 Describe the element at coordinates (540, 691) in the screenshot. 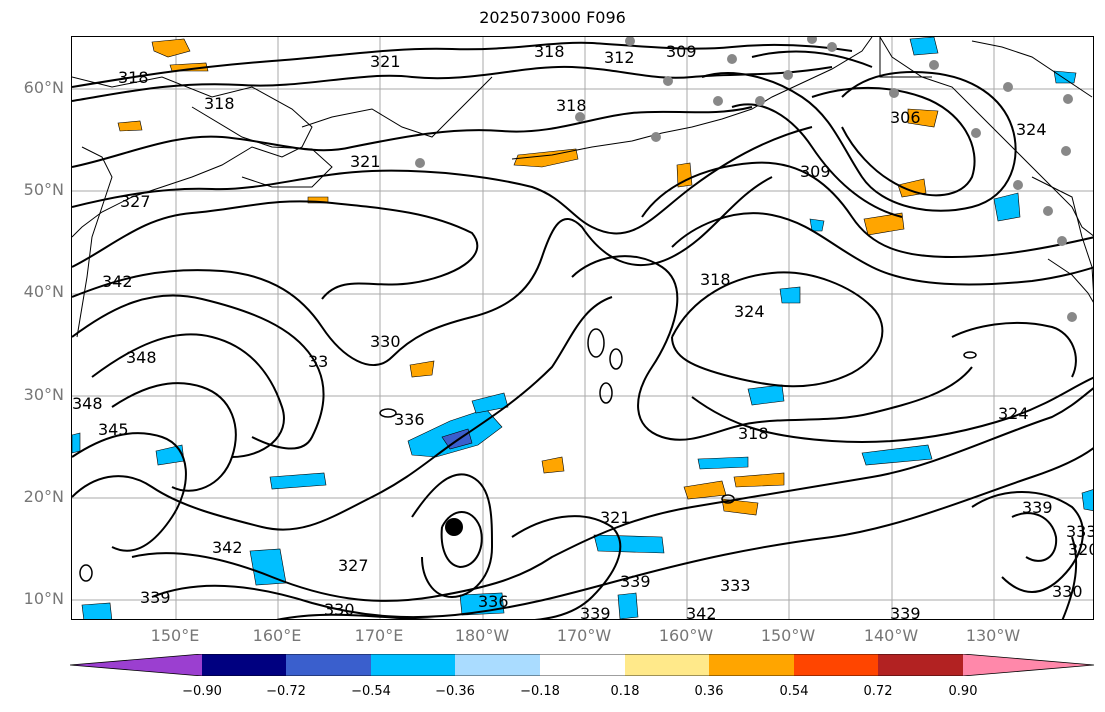

I see `colorbar-tick-label: −0.18` at that location.